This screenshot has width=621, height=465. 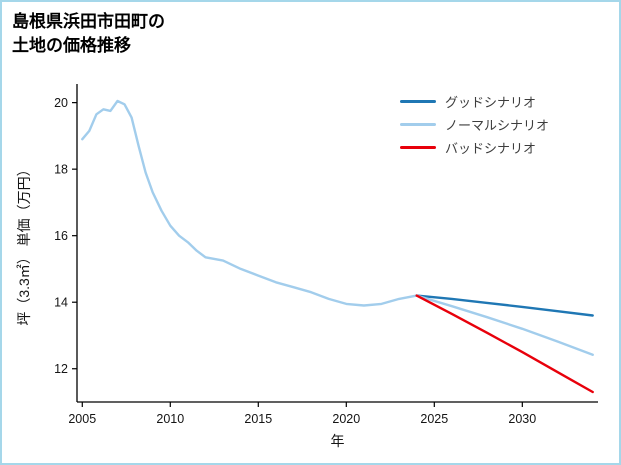 I want to click on series-line-bad-scenario, so click(x=504, y=344).